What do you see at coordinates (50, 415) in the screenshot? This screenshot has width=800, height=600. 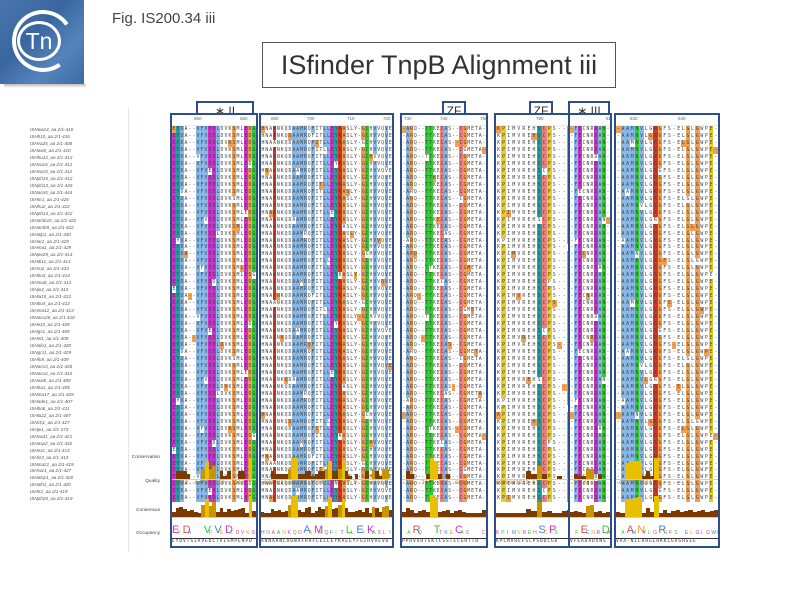 I see `sequence-label: ISHla22_aa 2/1-407` at bounding box center [50, 415].